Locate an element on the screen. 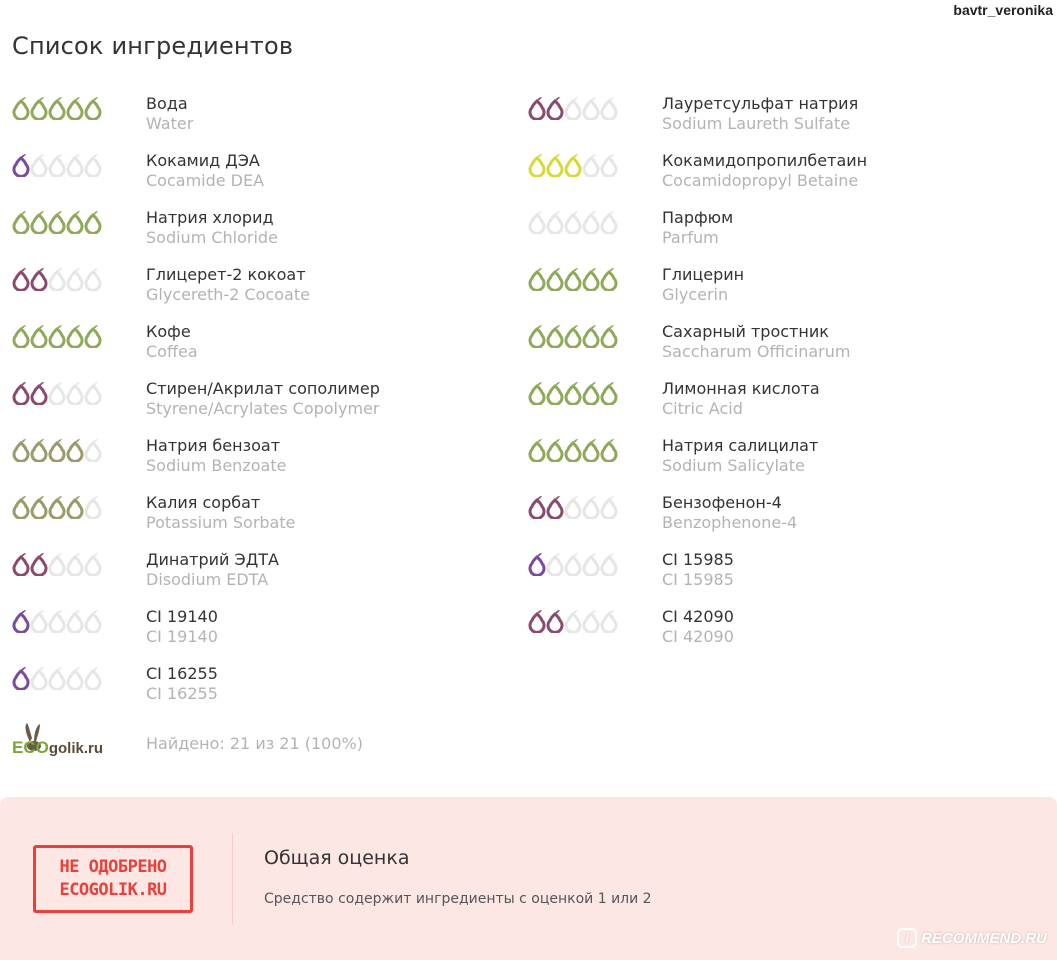  ingredient-name-en: Saccharum Officinarum is located at coordinates (756, 351).